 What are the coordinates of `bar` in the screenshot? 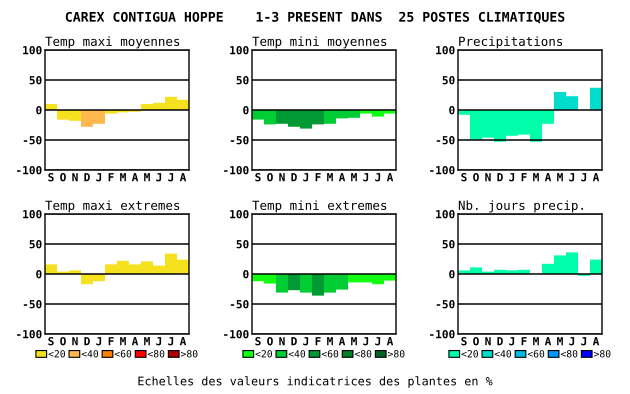 It's located at (596, 267).